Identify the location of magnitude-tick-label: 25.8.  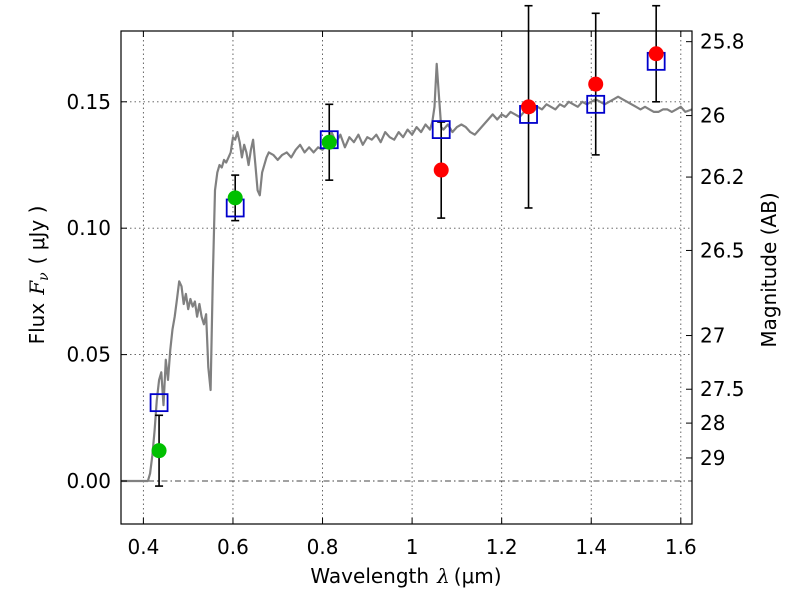
(722, 42).